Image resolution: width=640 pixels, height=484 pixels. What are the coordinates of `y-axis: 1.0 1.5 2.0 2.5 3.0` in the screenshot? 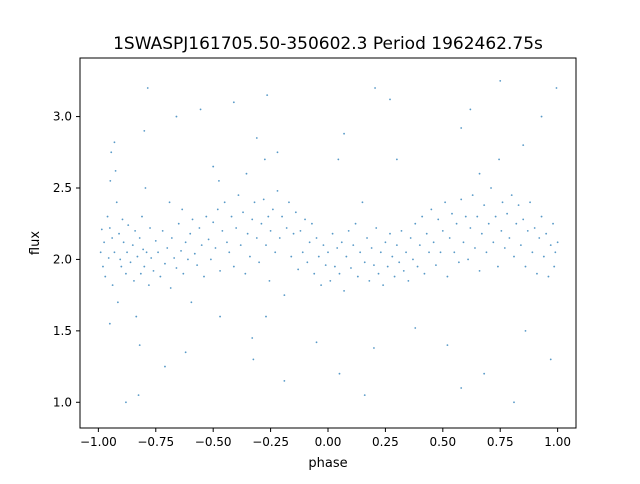 It's located at (66, 259).